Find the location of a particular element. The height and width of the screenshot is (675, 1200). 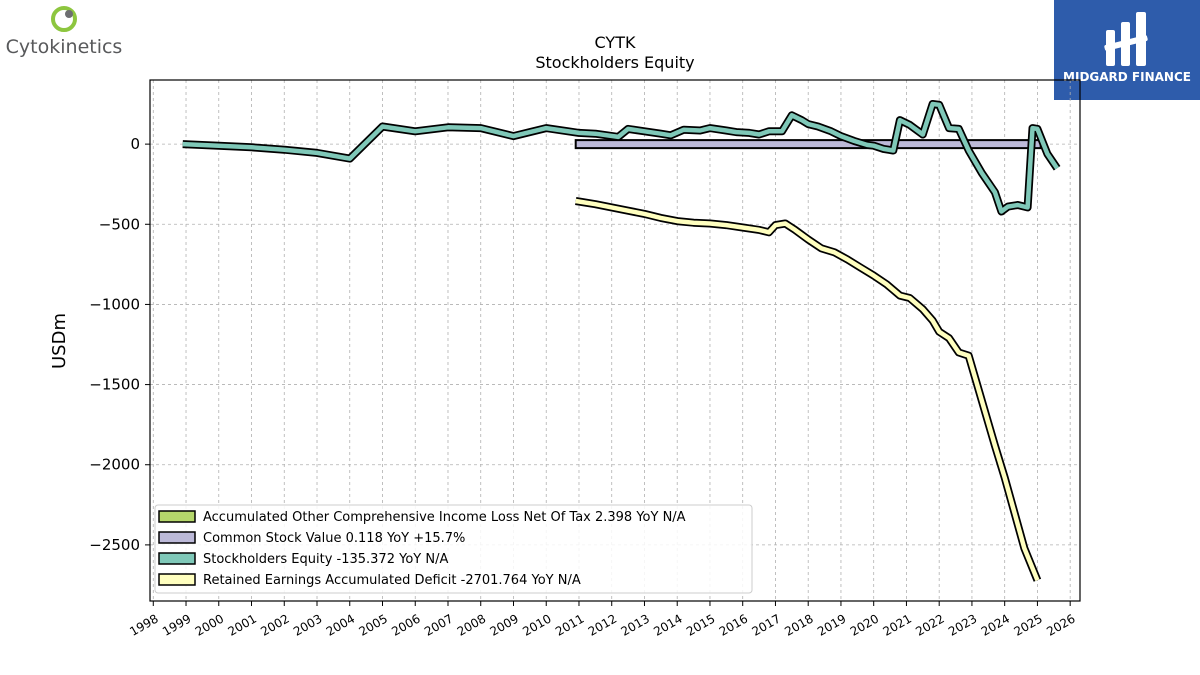

y-axis-label: USDm is located at coordinates (59, 341).